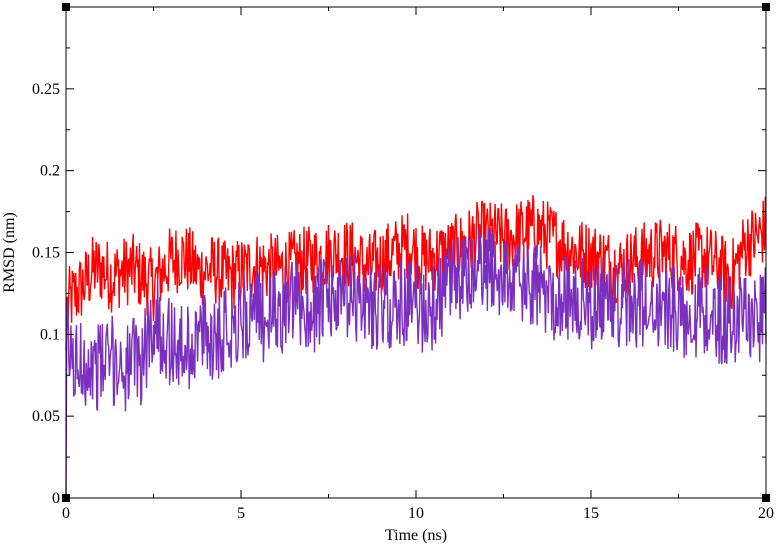 This screenshot has width=779, height=544. I want to click on y-axis-label: RMSD (nm), so click(9, 252).